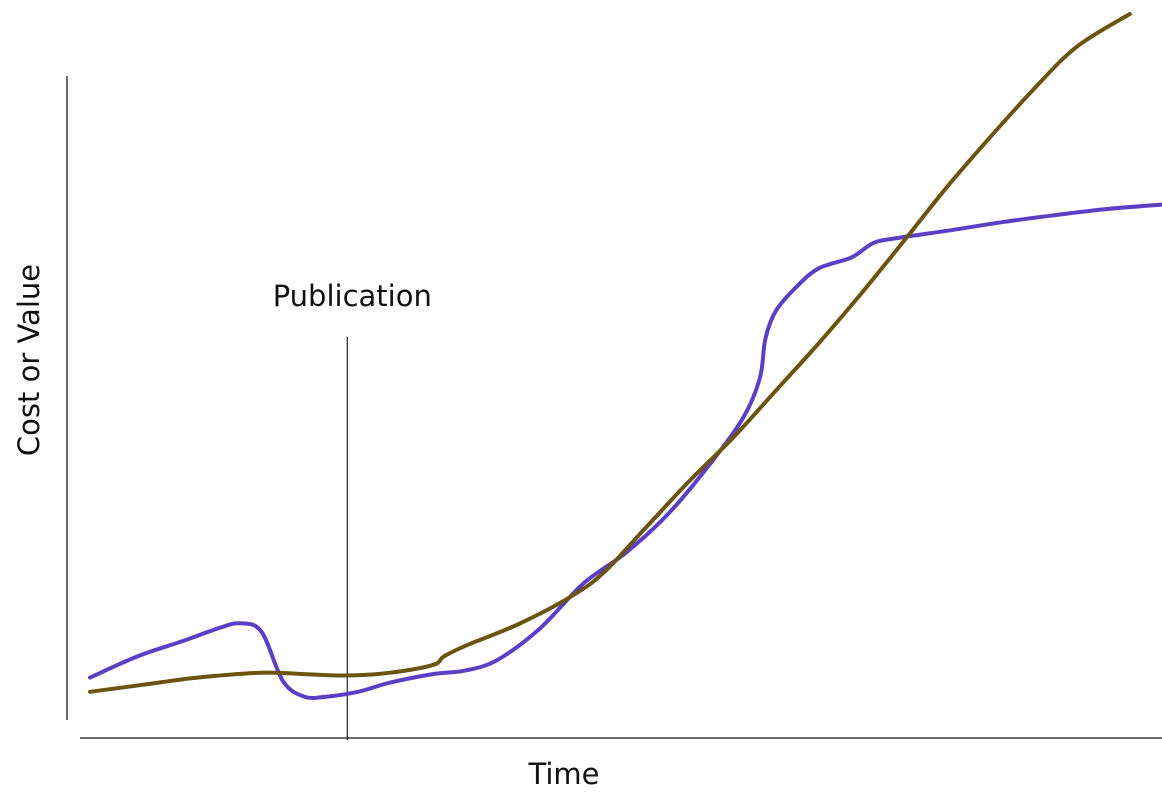 The height and width of the screenshot is (796, 1162). Describe the element at coordinates (564, 774) in the screenshot. I see `x-axis-label: Time` at that location.